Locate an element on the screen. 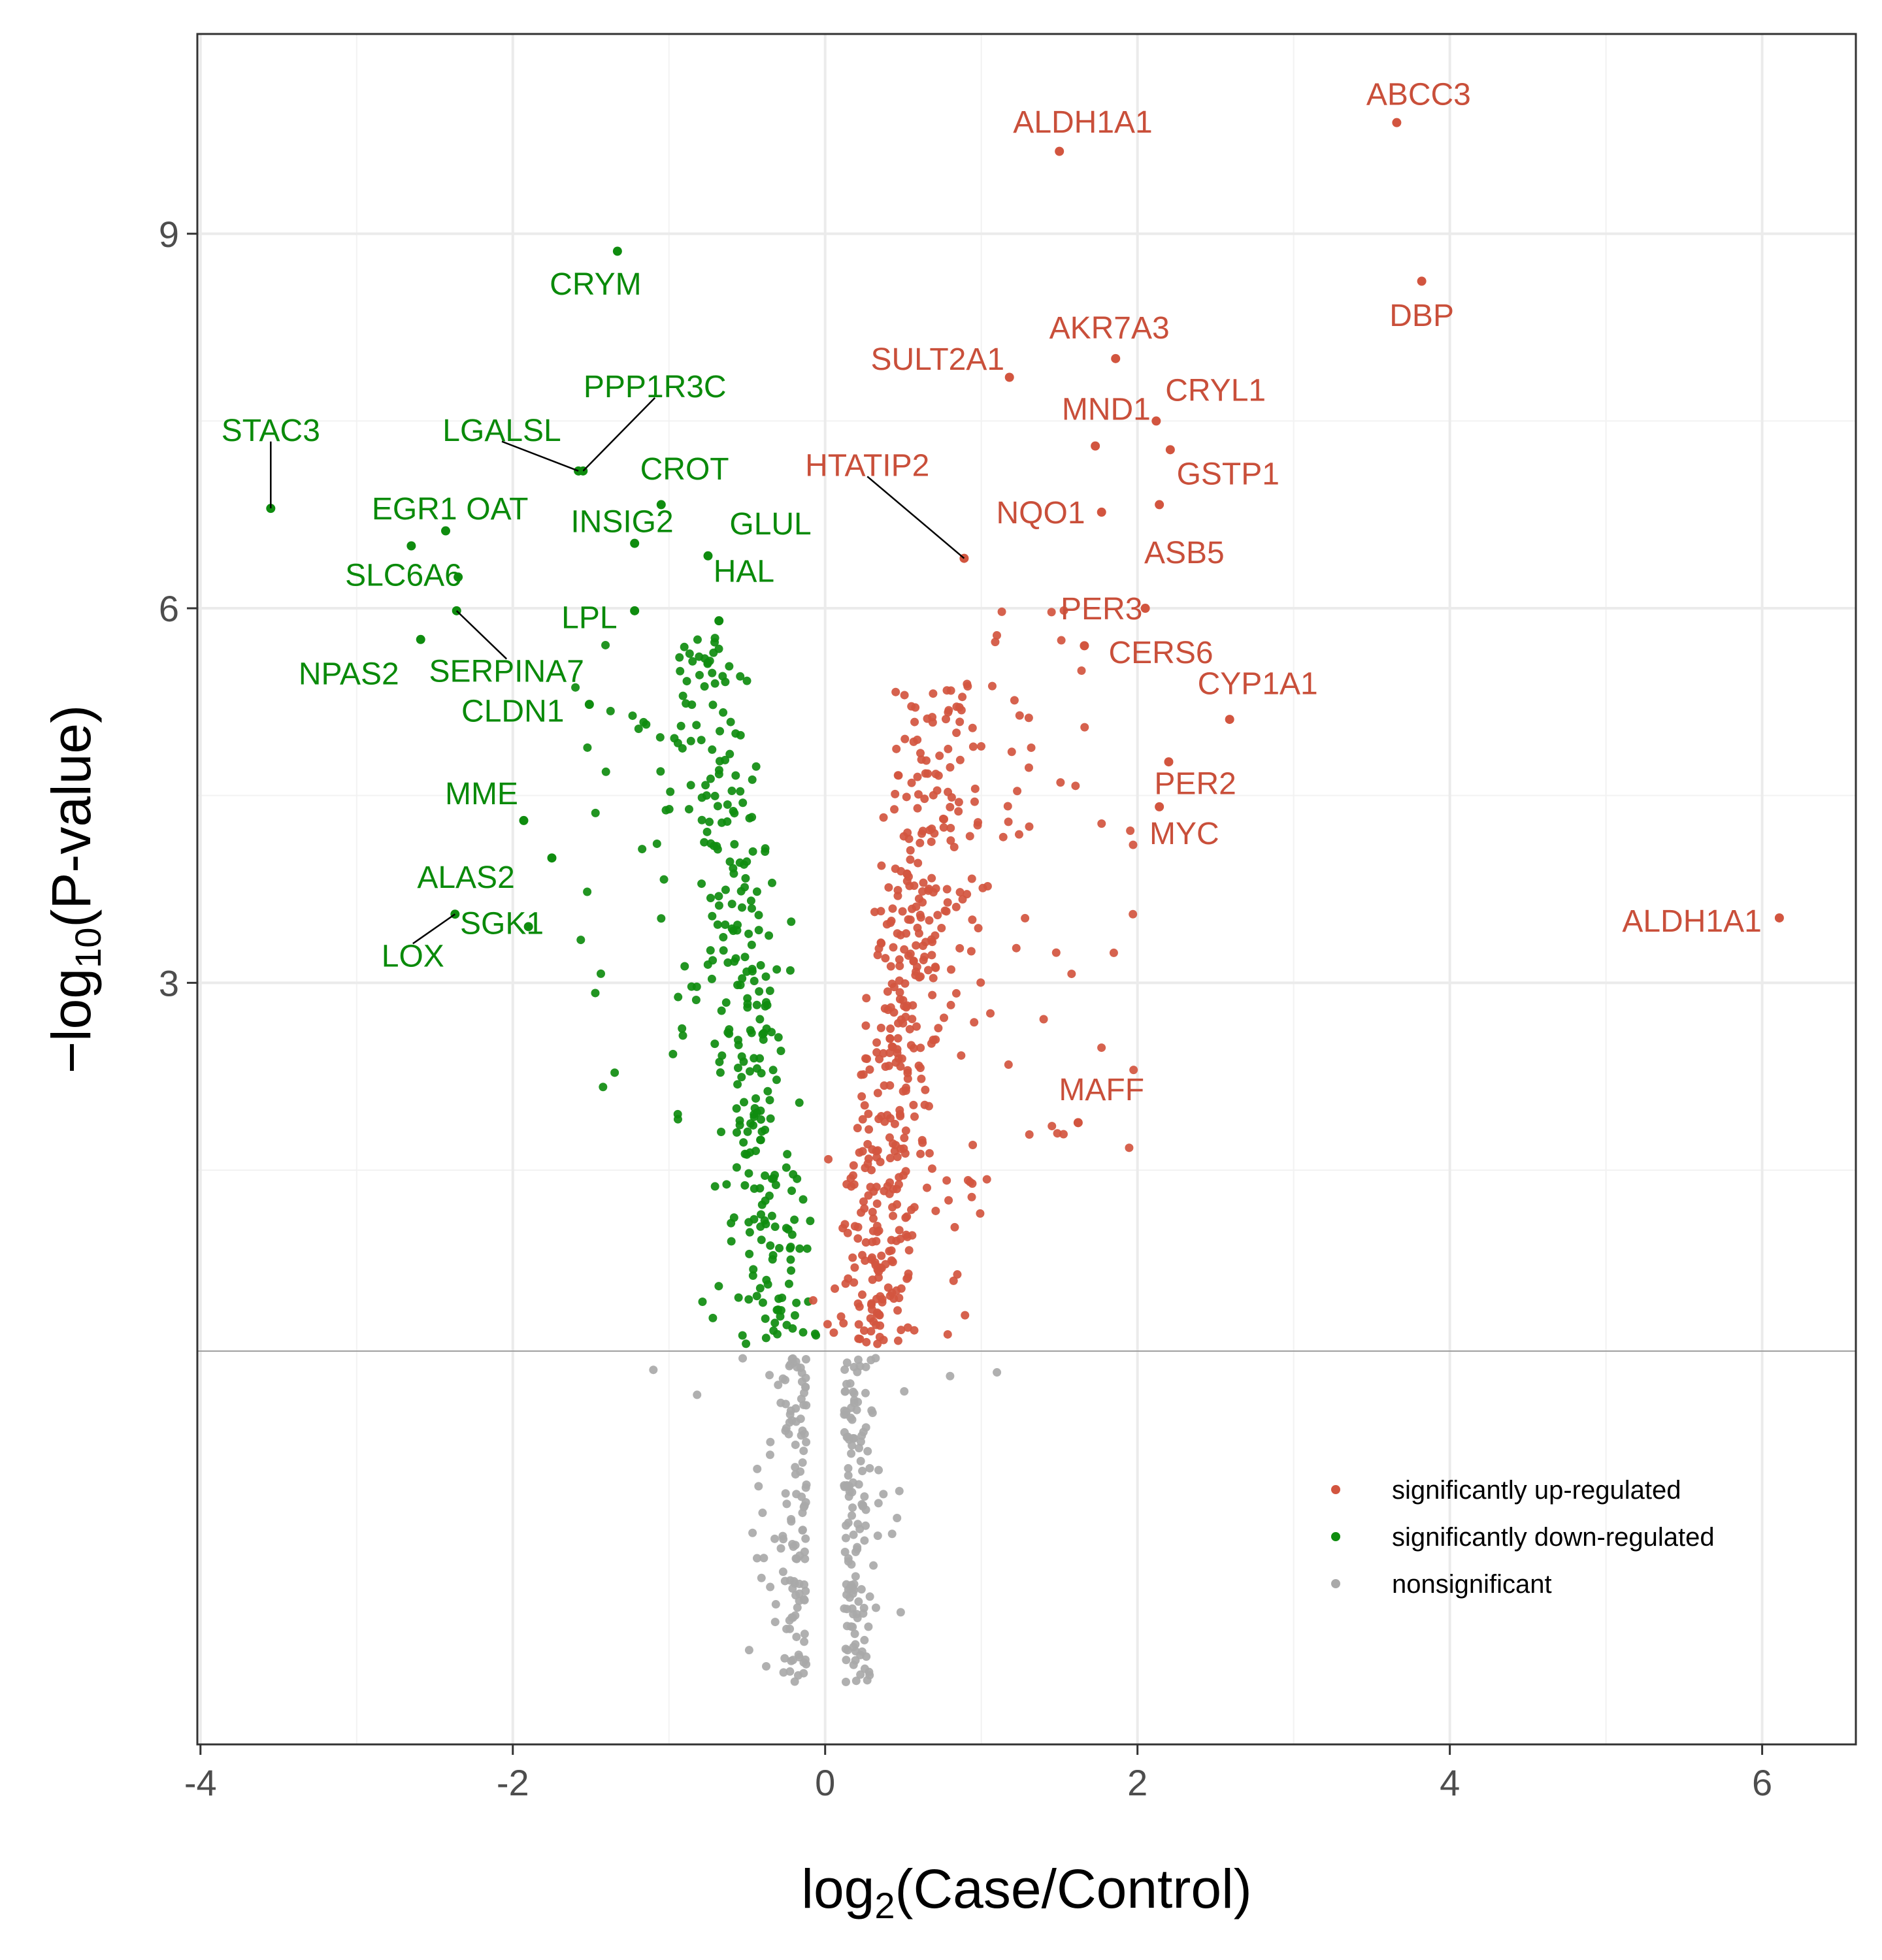  gene-label: SGK1 is located at coordinates (502, 924).